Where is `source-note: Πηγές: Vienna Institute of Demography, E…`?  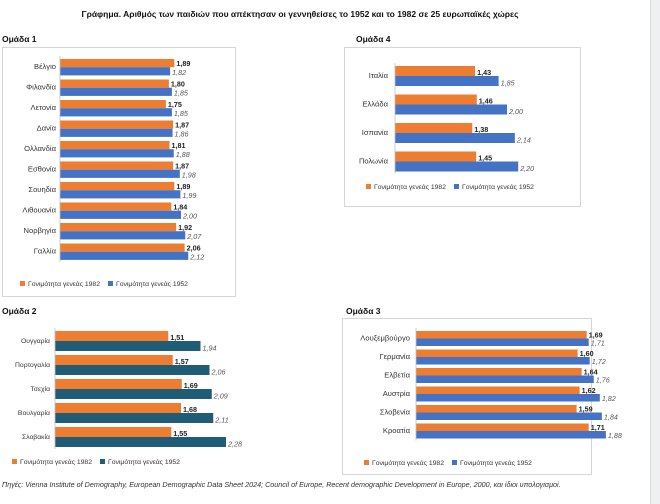 source-note: Πηγές: Vienna Institute of Demography, E… is located at coordinates (281, 484).